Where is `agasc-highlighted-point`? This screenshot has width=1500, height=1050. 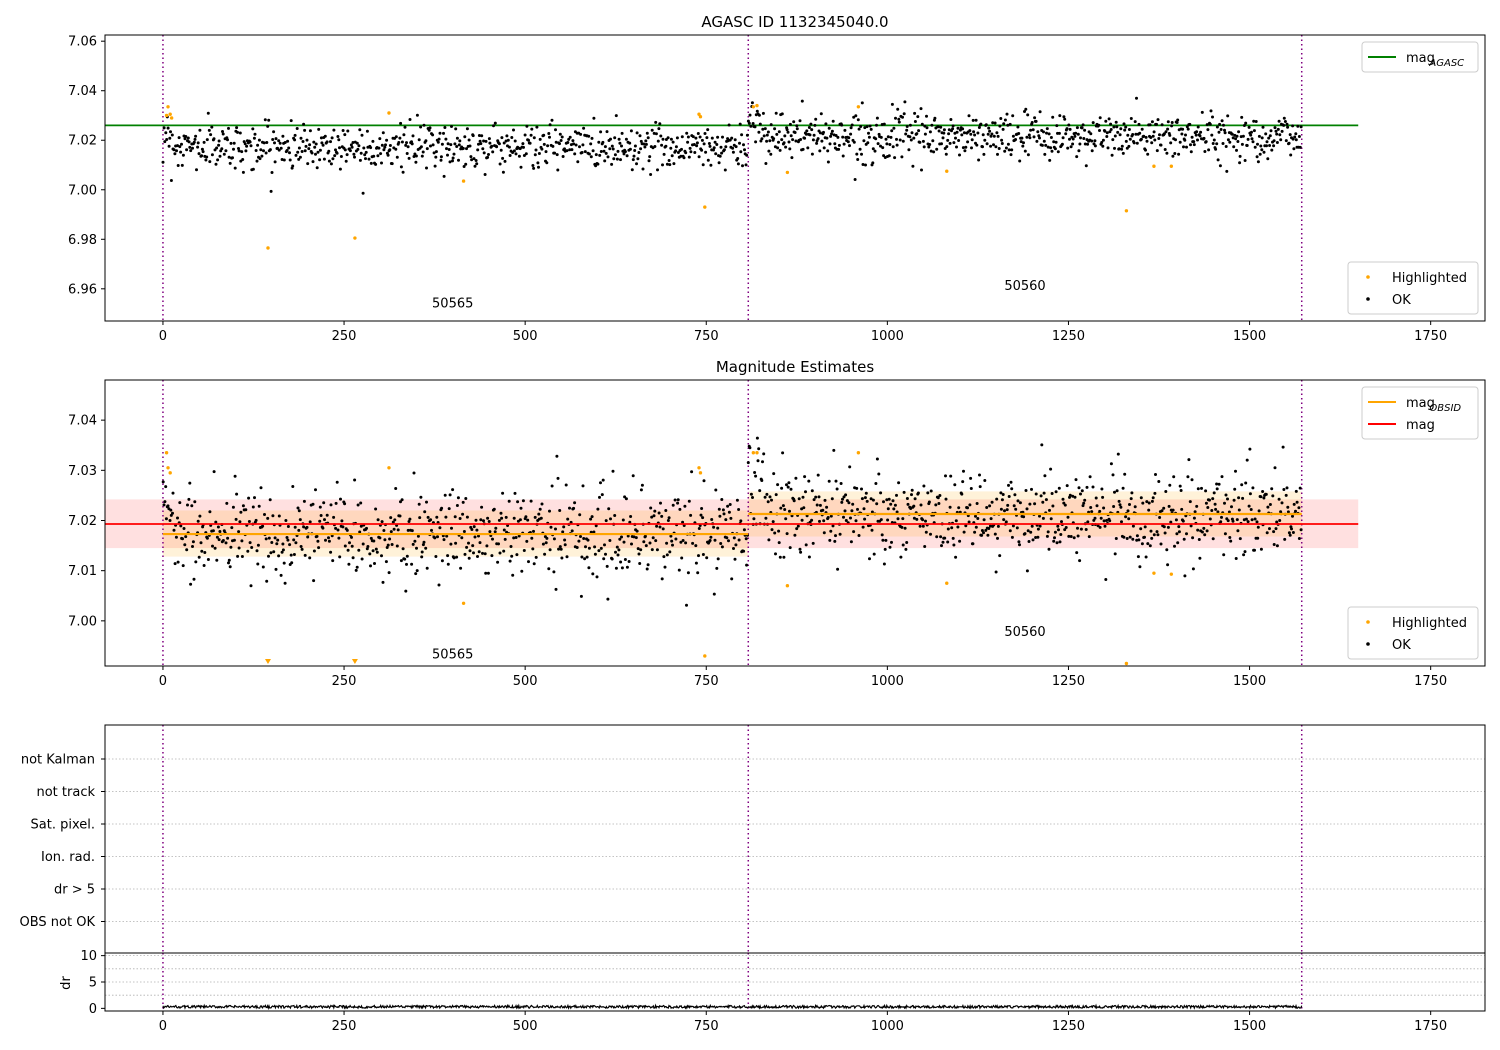
agasc-highlighted-point is located at coordinates (700, 117).